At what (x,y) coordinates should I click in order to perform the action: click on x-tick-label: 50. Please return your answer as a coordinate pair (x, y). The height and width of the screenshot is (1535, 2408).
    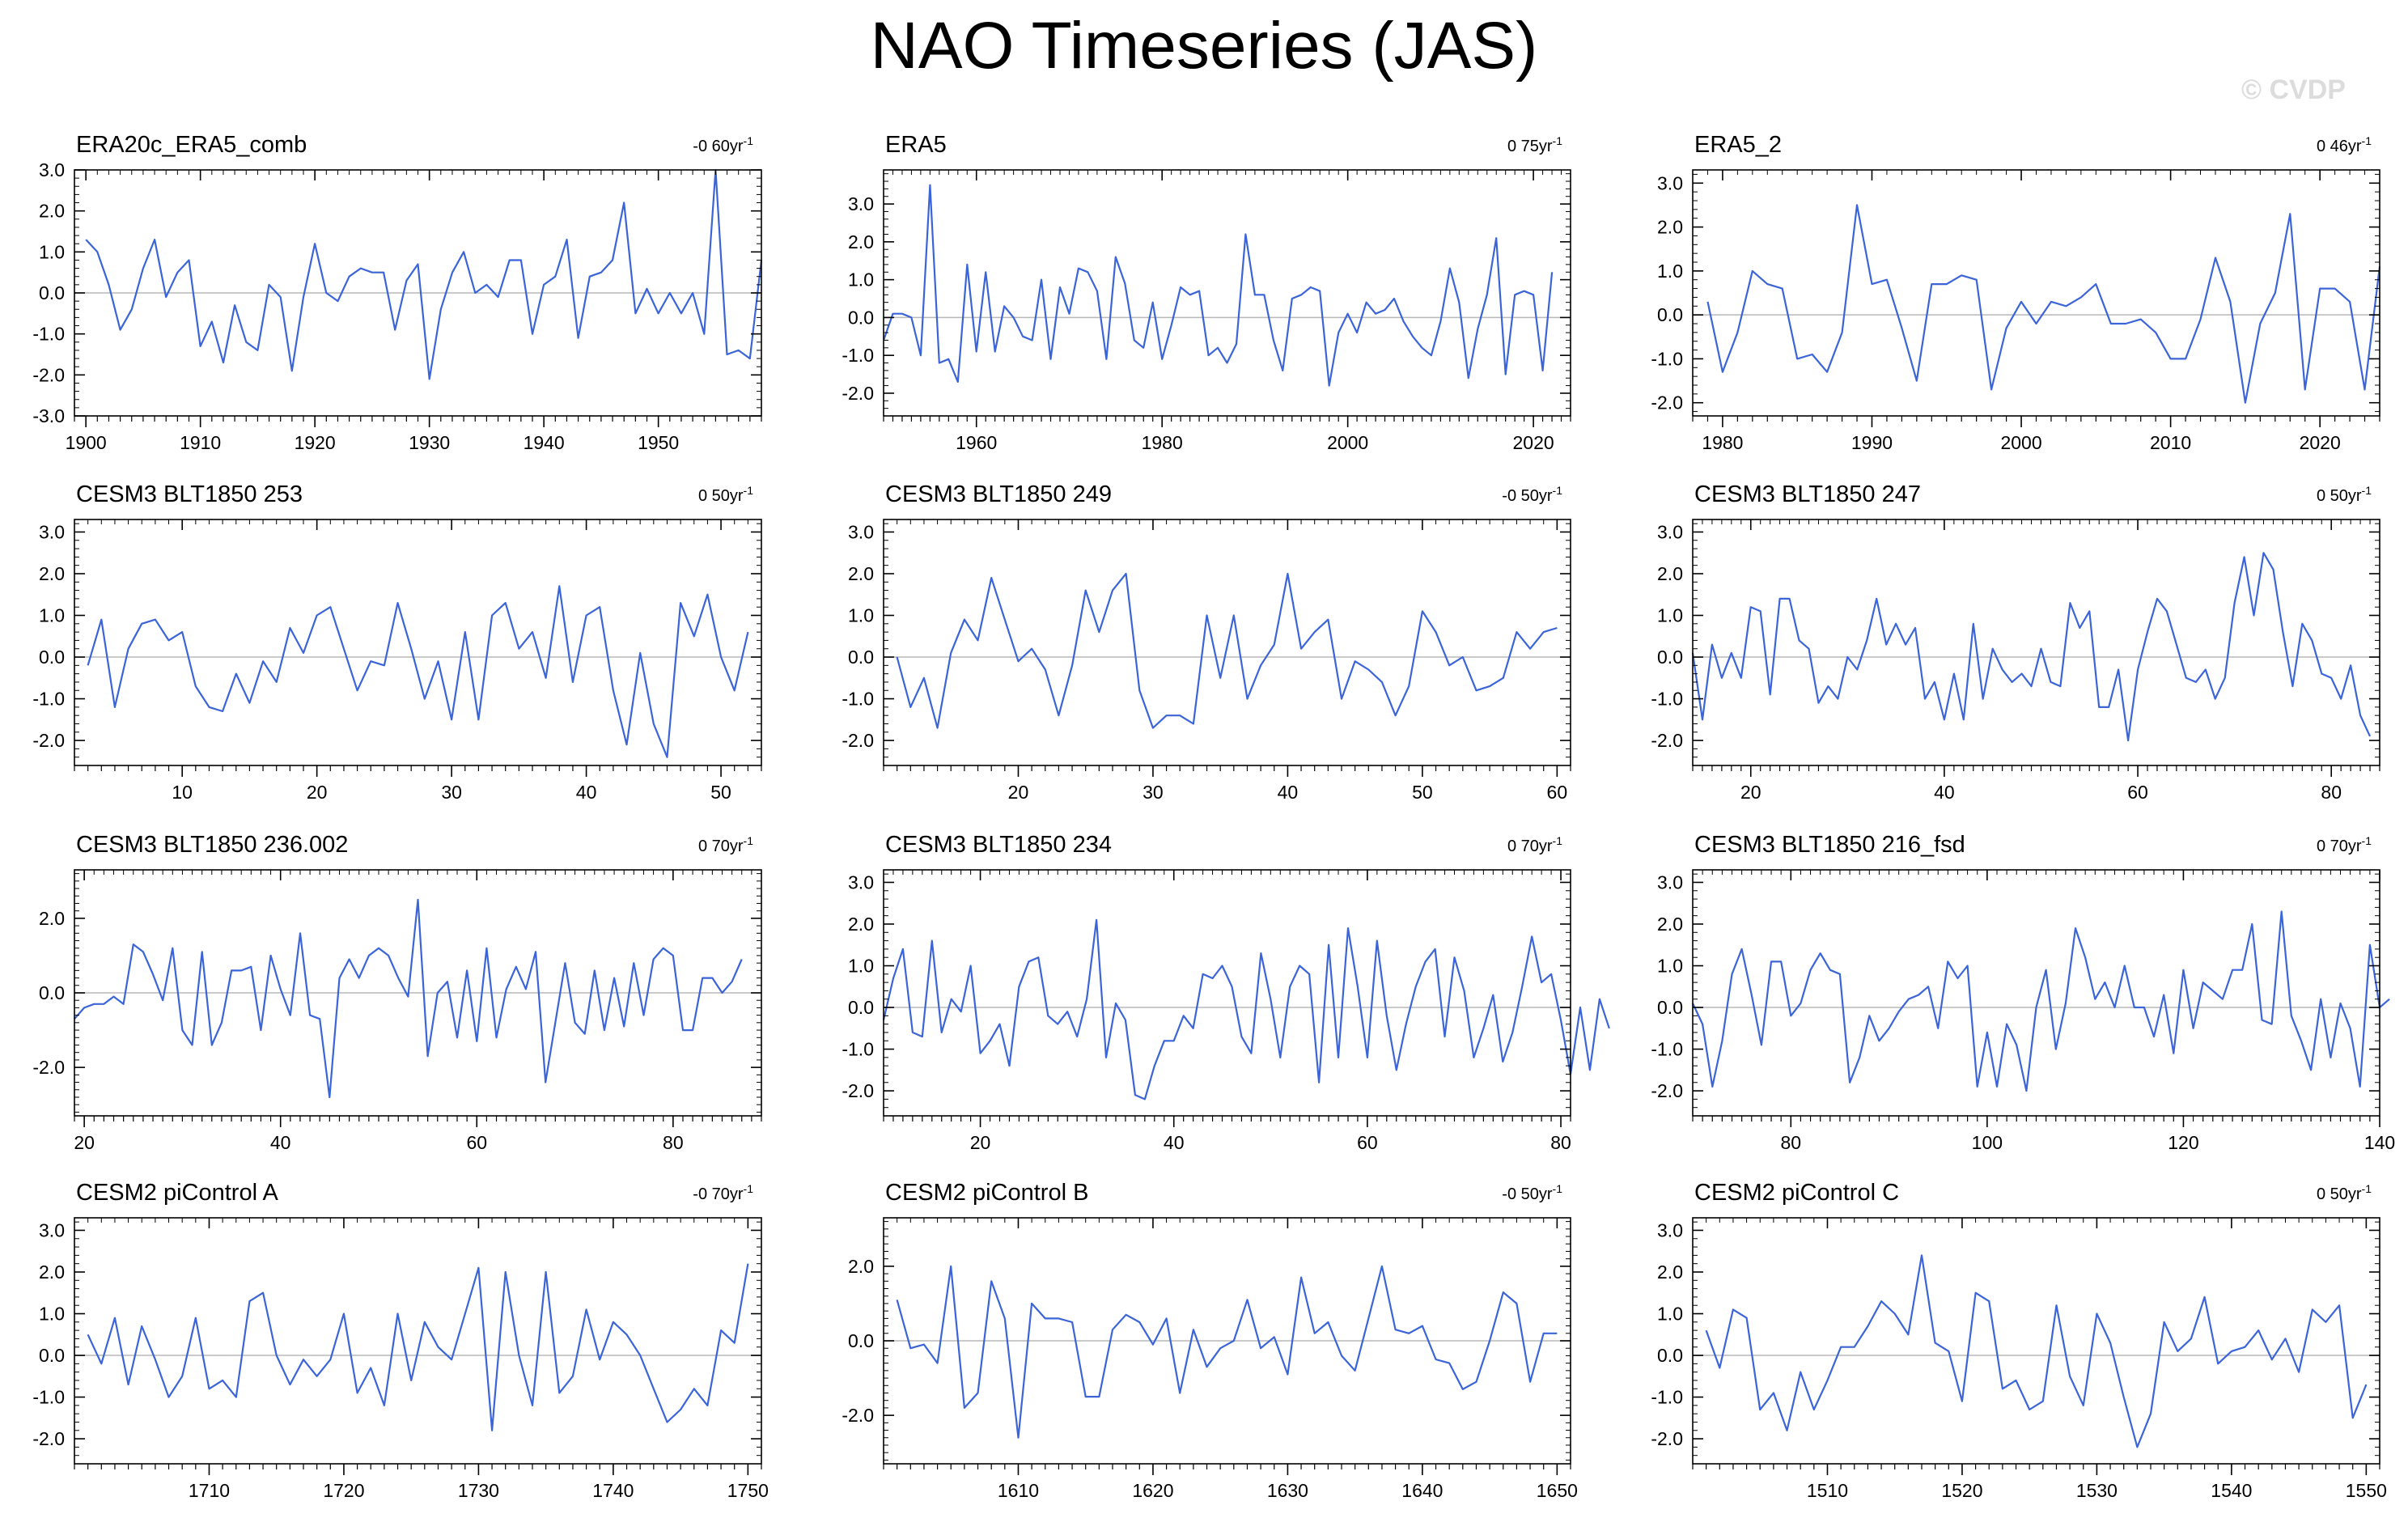
    Looking at the image, I should click on (720, 792).